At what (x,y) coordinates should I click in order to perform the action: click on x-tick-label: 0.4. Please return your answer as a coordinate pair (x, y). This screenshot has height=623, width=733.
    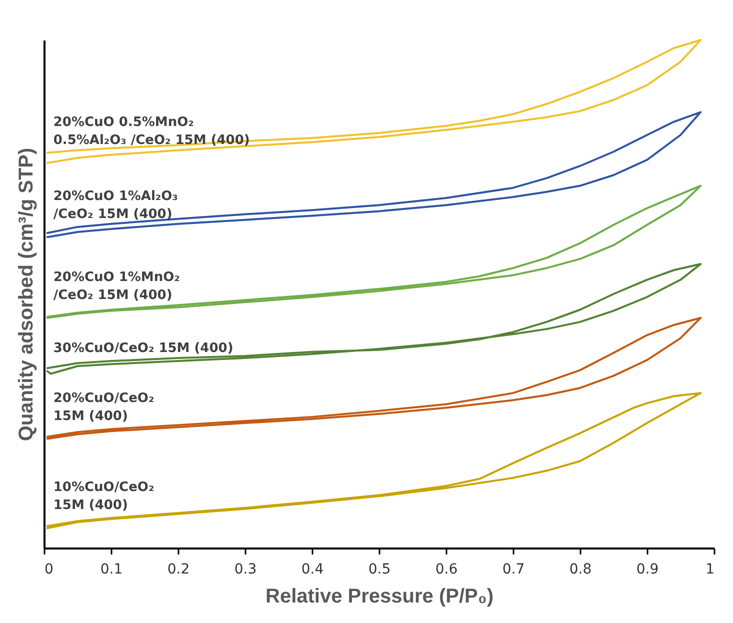
    Looking at the image, I should click on (312, 570).